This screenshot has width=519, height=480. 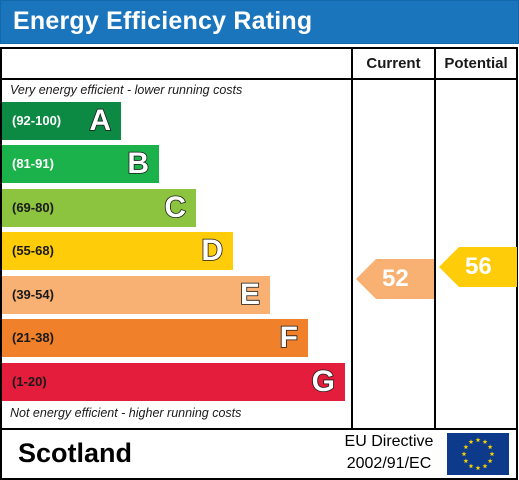 What do you see at coordinates (117, 251) in the screenshot?
I see `band-d: (55-68) D` at bounding box center [117, 251].